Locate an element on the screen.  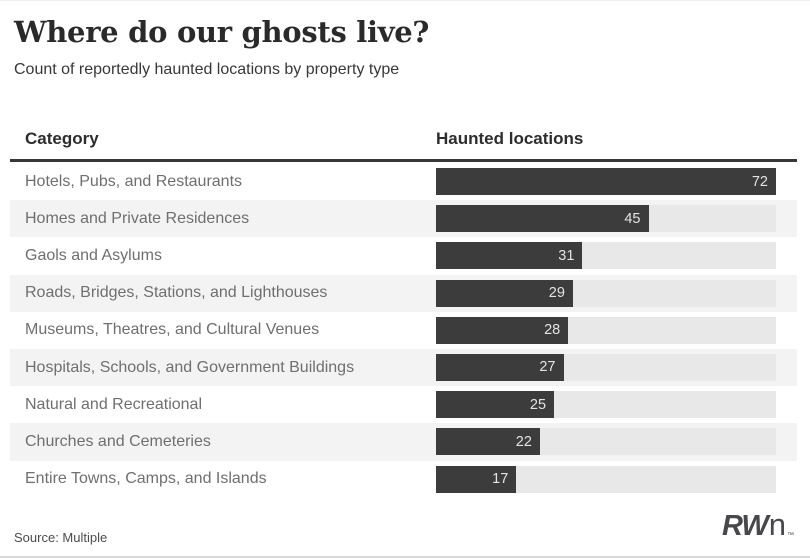
category-label: Gaols and Asylums is located at coordinates (93, 255).